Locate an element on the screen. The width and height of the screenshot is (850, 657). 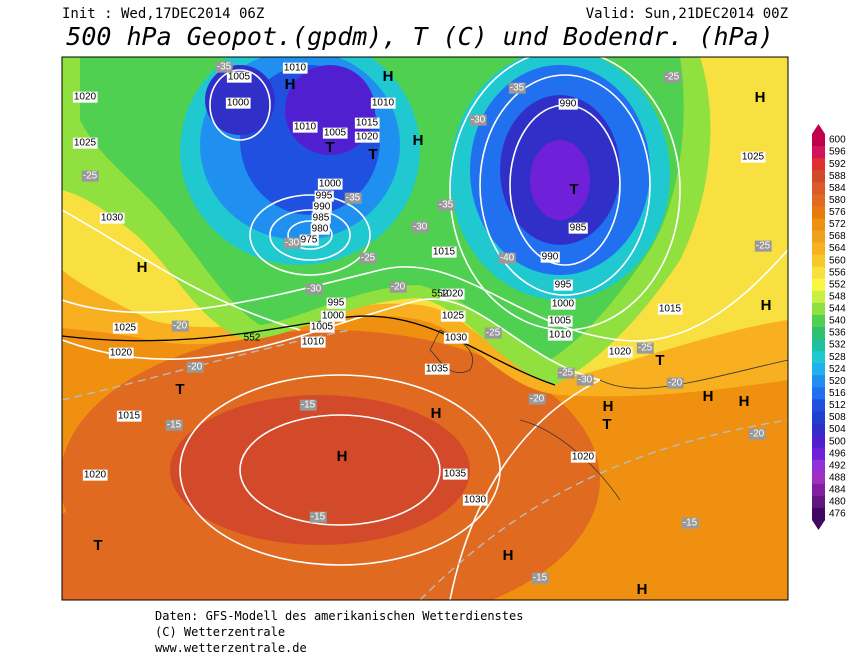
colorbar-label: 588 is located at coordinates (837, 176).